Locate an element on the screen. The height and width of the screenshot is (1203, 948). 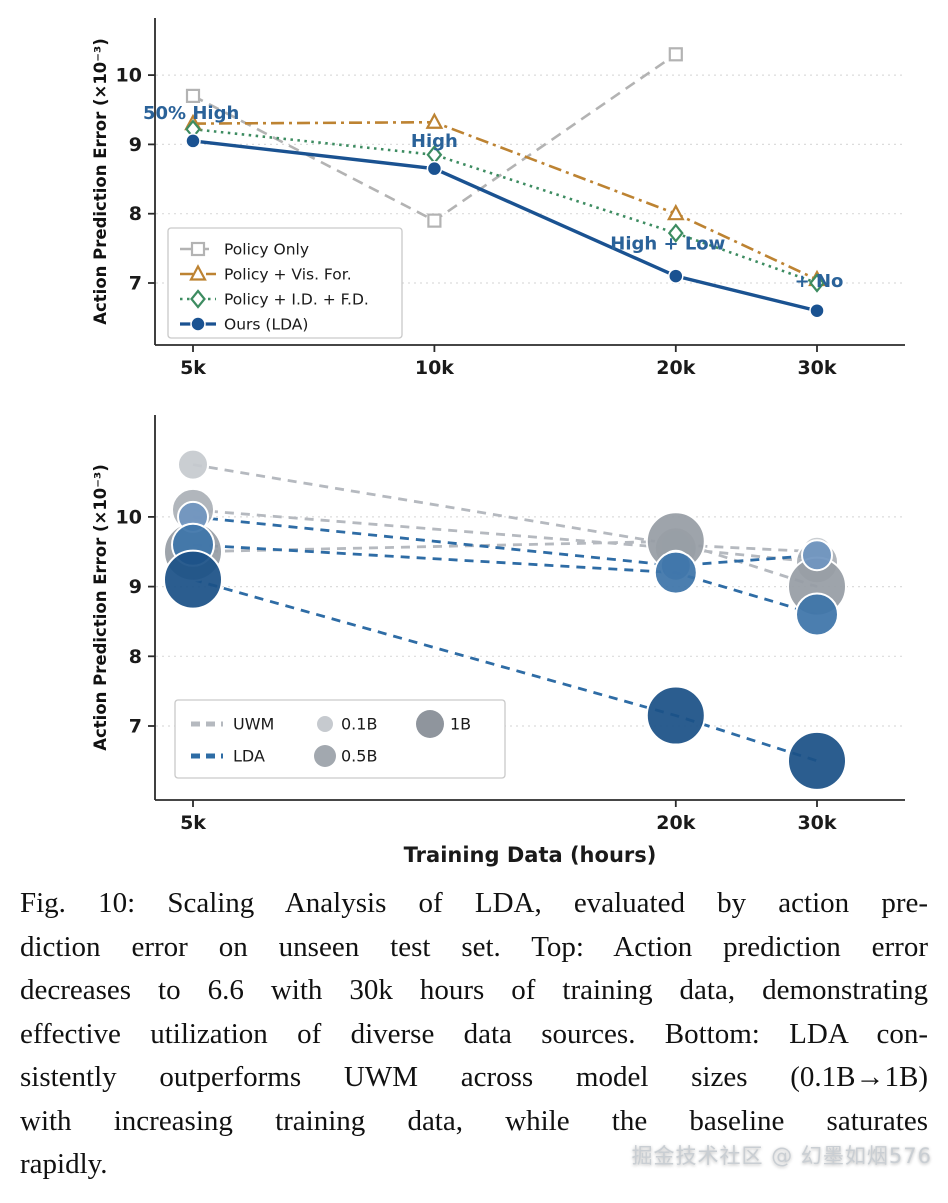
svg-text: LDA is located at coordinates (249, 756).